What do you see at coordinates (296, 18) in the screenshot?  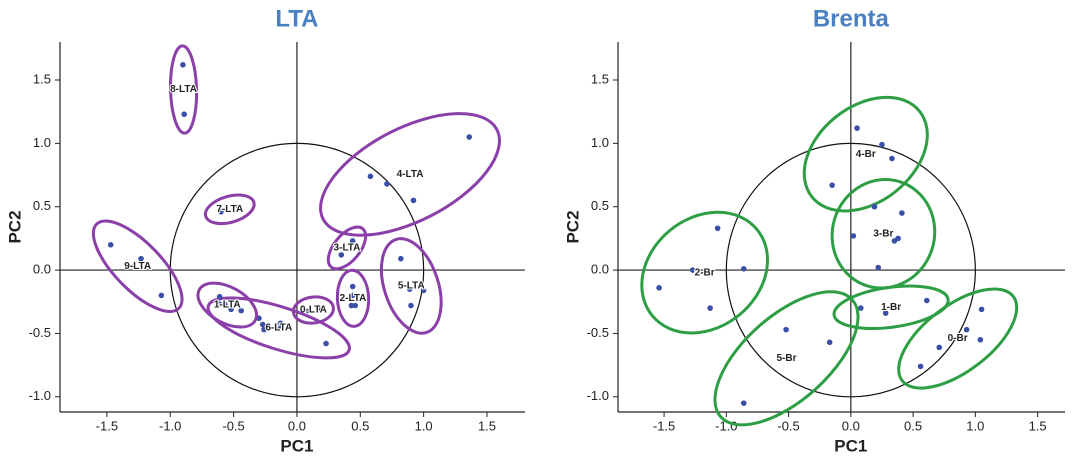 I see `chart-title: LTA` at bounding box center [296, 18].